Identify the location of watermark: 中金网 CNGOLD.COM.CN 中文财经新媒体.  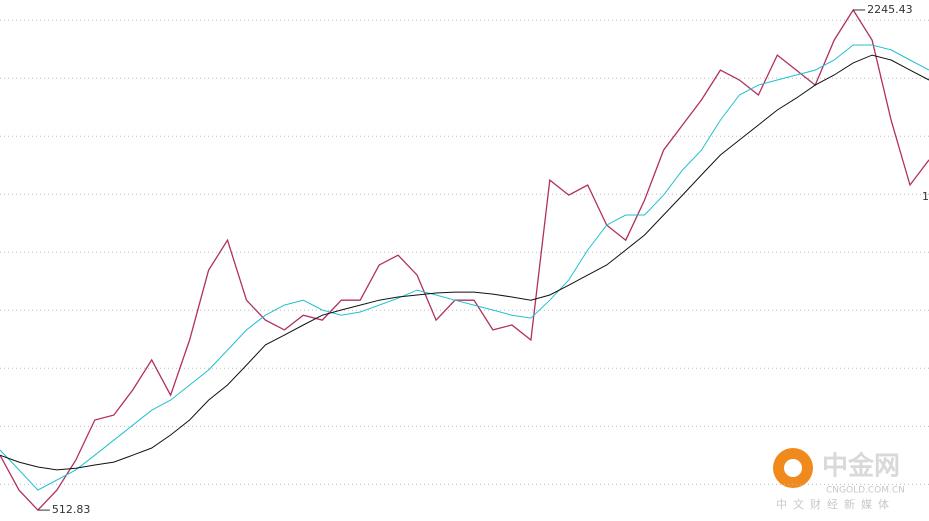
(839, 479).